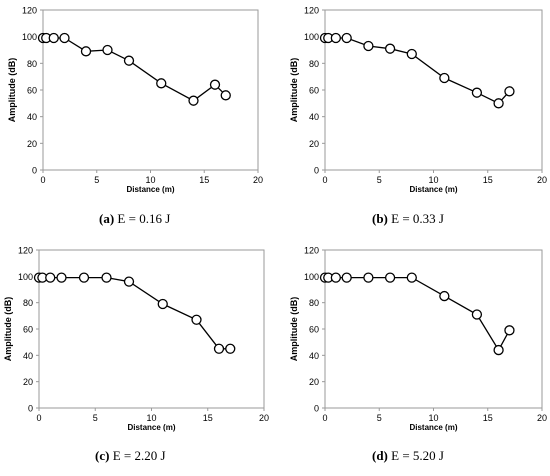 The height and width of the screenshot is (476, 550). What do you see at coordinates (314, 382) in the screenshot?
I see `y-tick-label-d: 20` at bounding box center [314, 382].